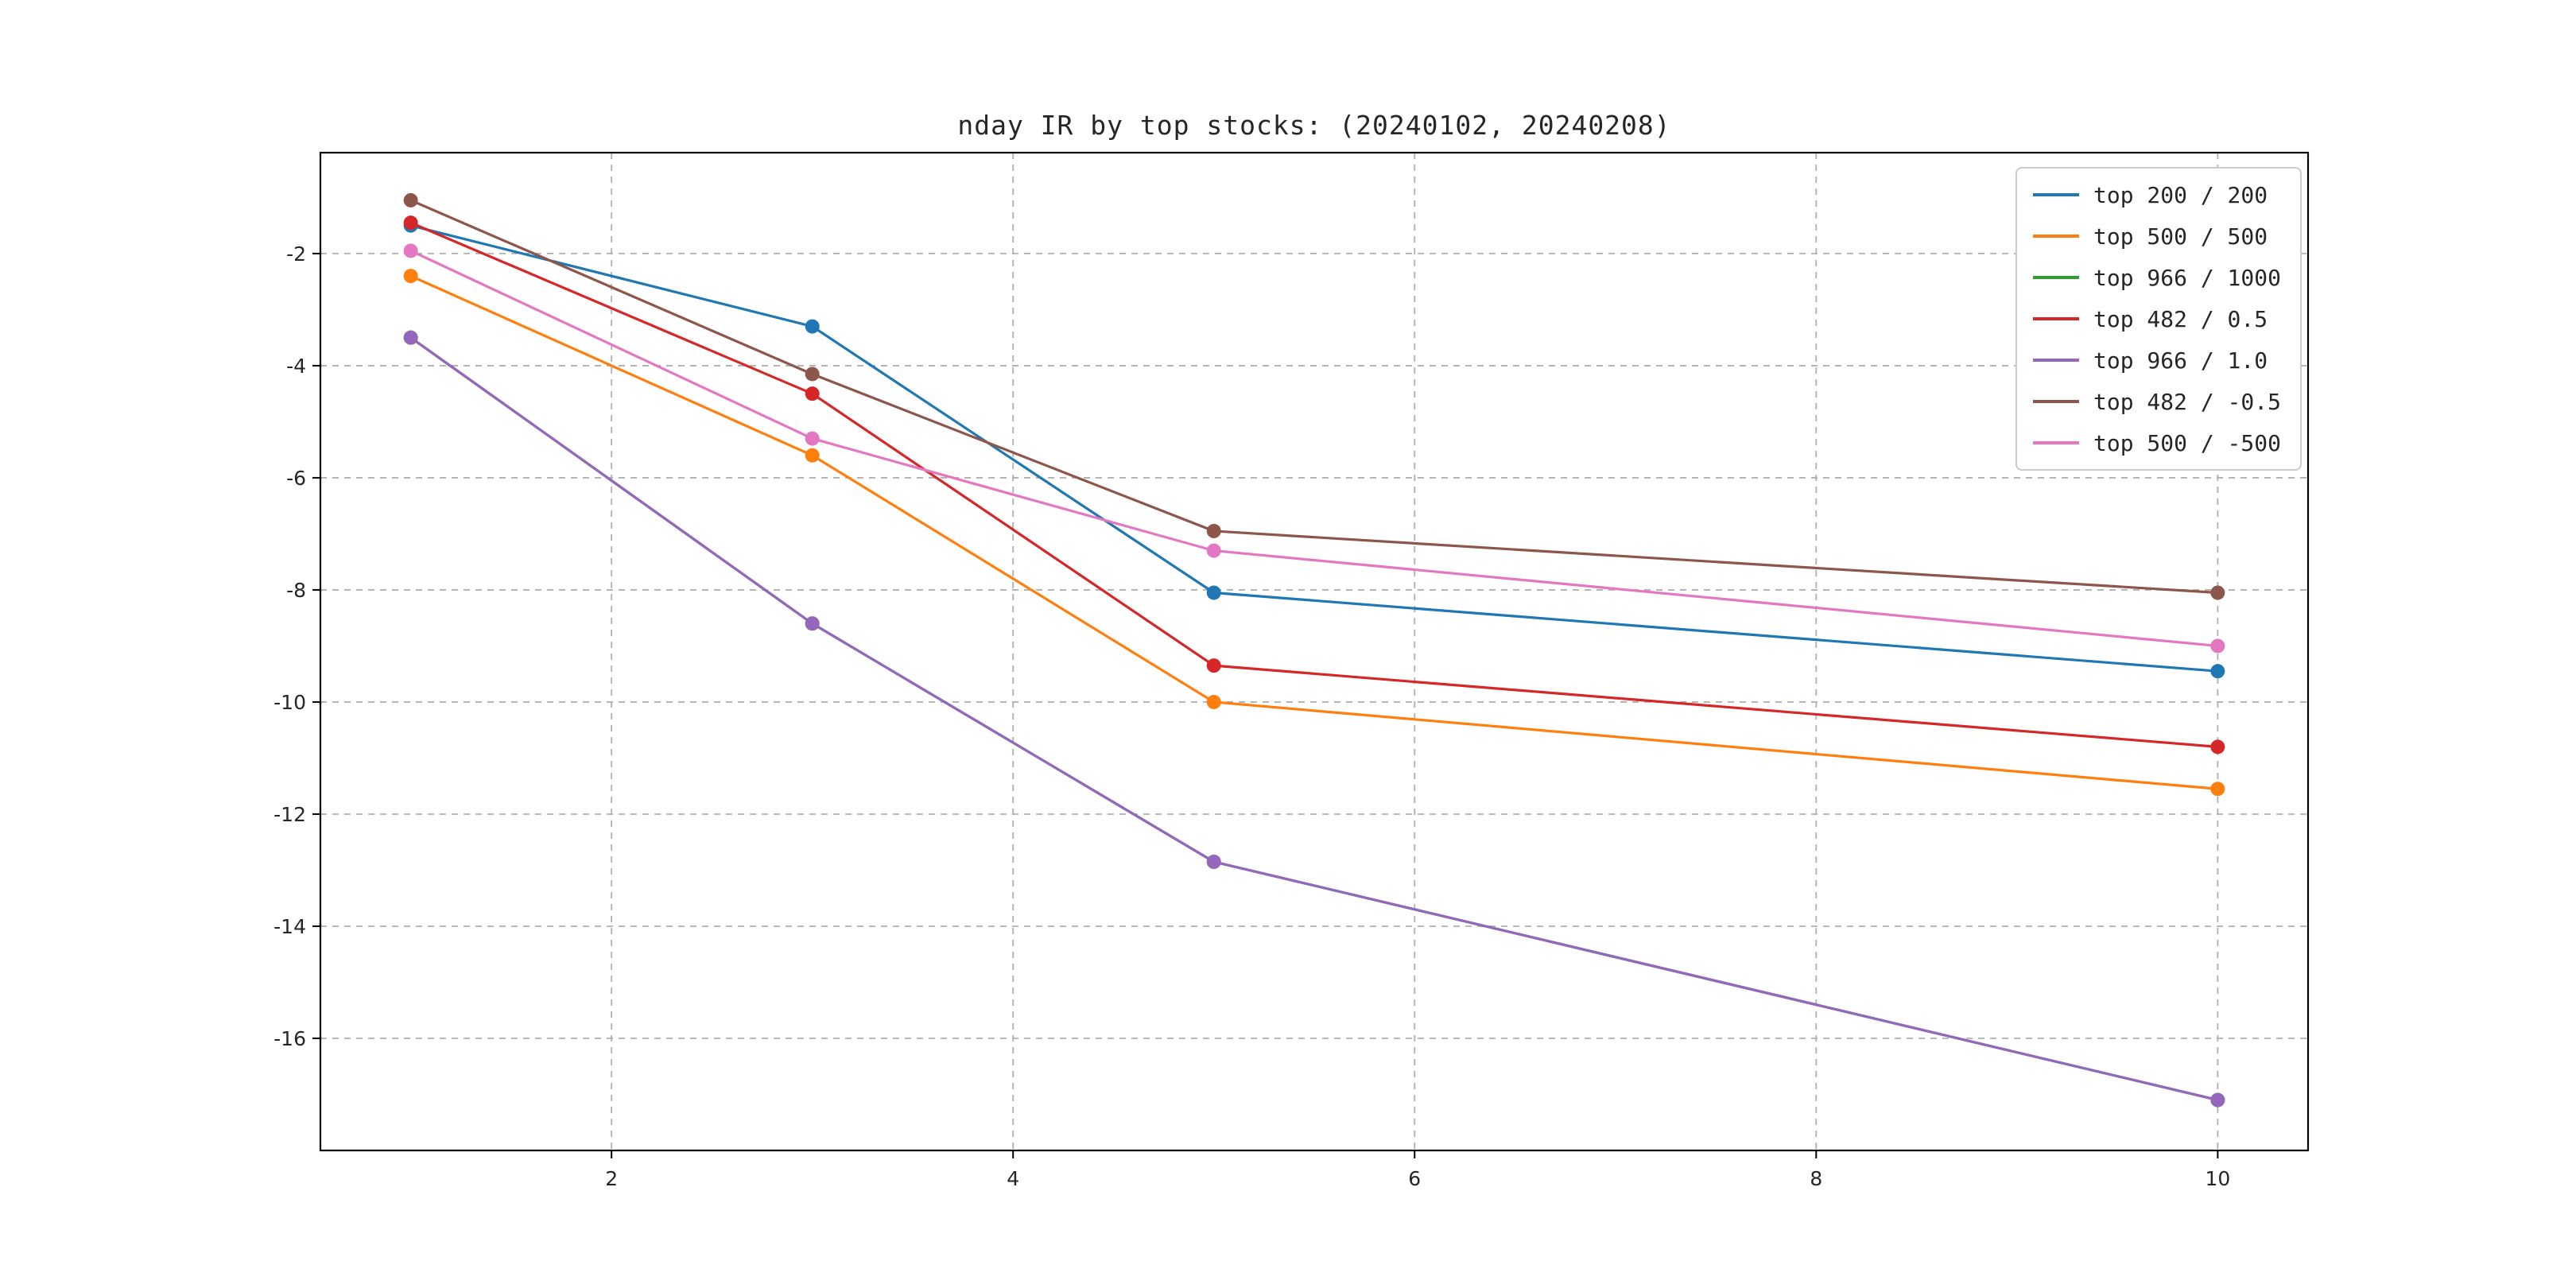  I want to click on legend-label: top 966 / 1.0, so click(2180, 361).